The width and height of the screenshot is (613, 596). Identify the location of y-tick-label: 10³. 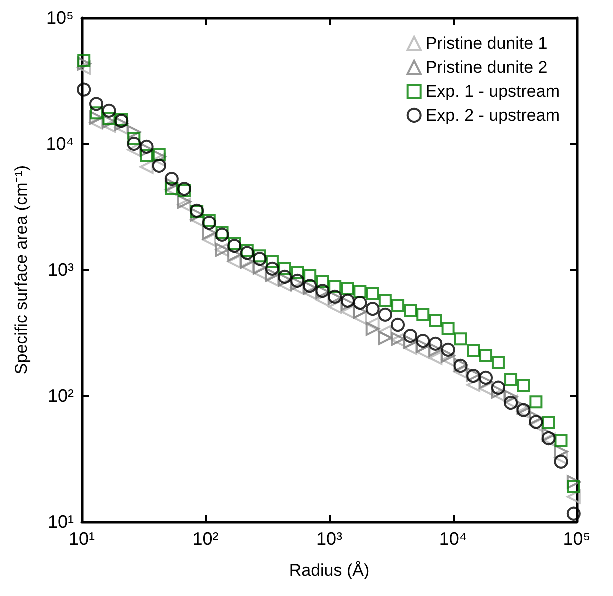
(61, 270).